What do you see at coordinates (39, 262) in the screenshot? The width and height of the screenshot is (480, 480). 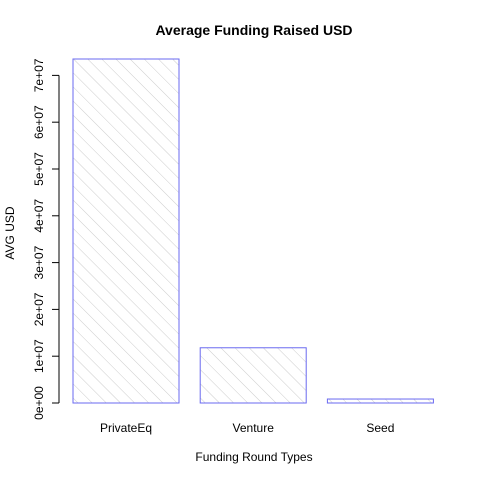 I see `y-tick-label: 3e+07` at bounding box center [39, 262].